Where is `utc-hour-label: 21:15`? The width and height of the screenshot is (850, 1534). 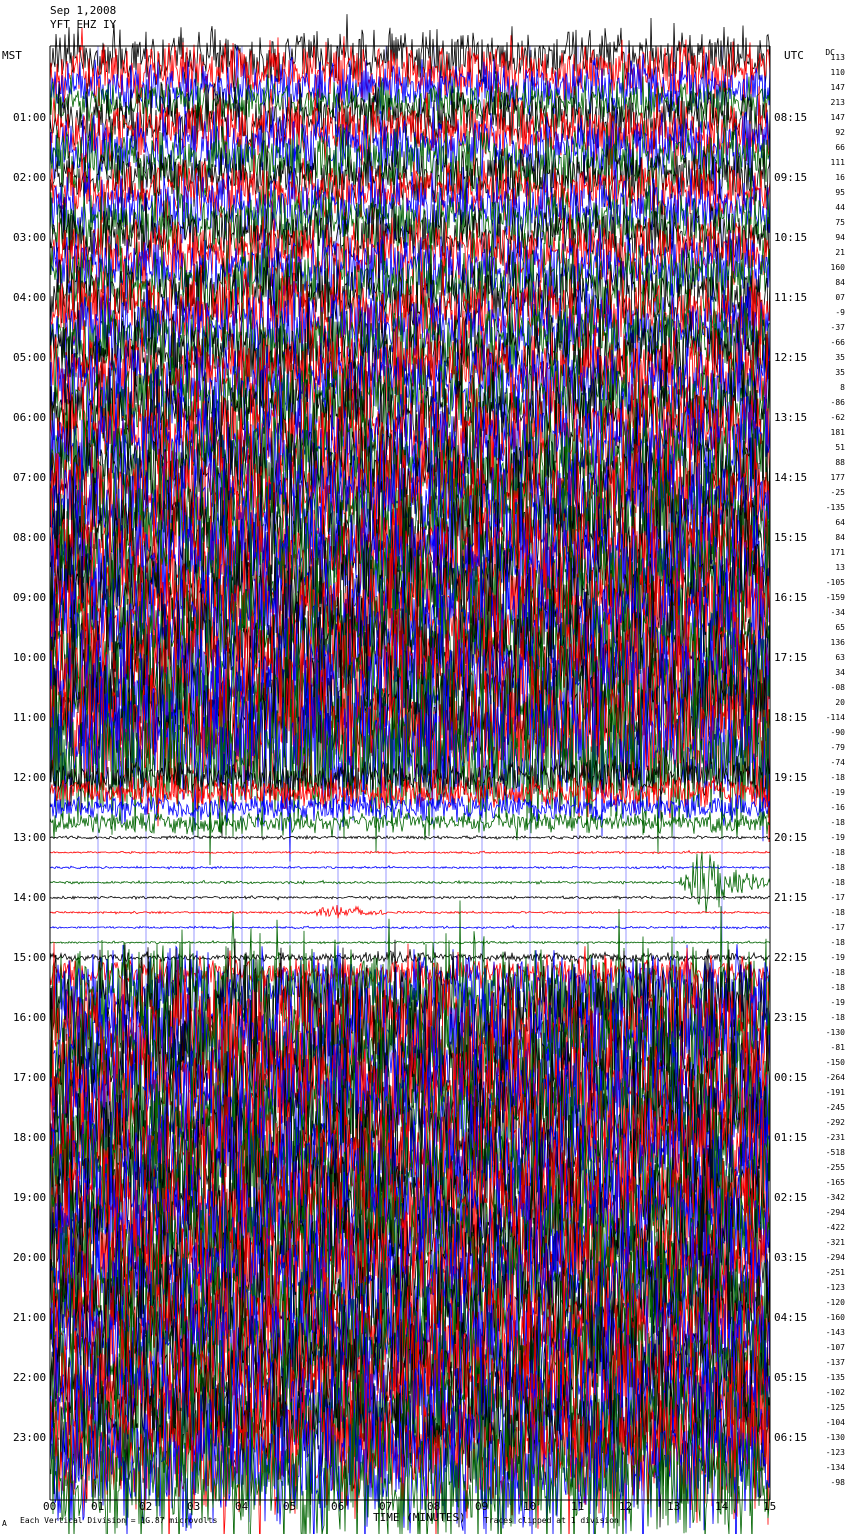
utc-hour-label: 21:15 is located at coordinates (791, 897).